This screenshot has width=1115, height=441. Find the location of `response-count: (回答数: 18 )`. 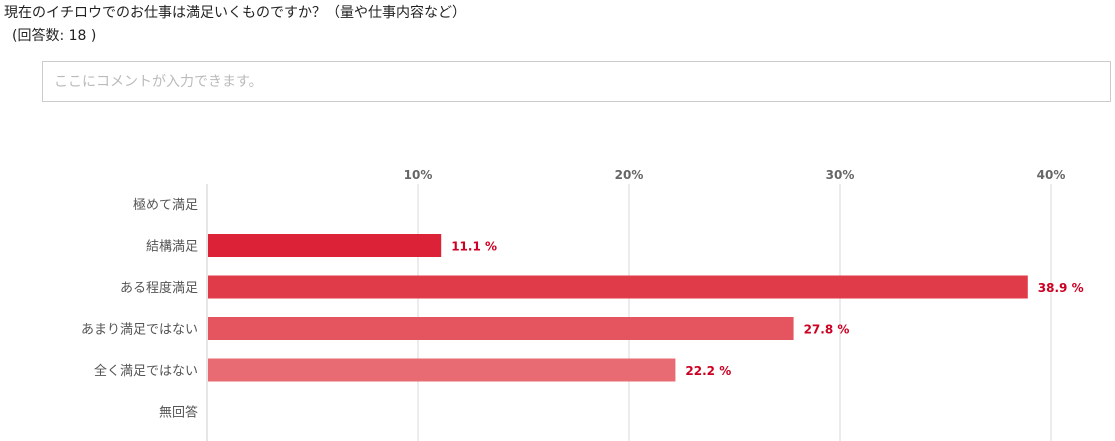

response-count: (回答数: 18 ) is located at coordinates (54, 36).